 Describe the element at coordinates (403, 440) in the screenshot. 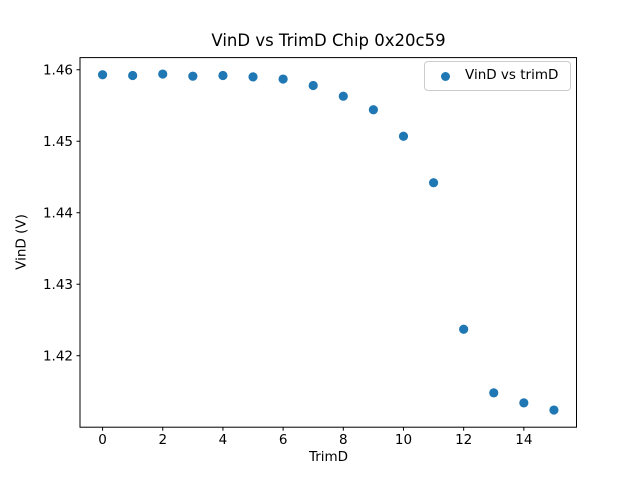

I see `x-tick-label: 10` at that location.